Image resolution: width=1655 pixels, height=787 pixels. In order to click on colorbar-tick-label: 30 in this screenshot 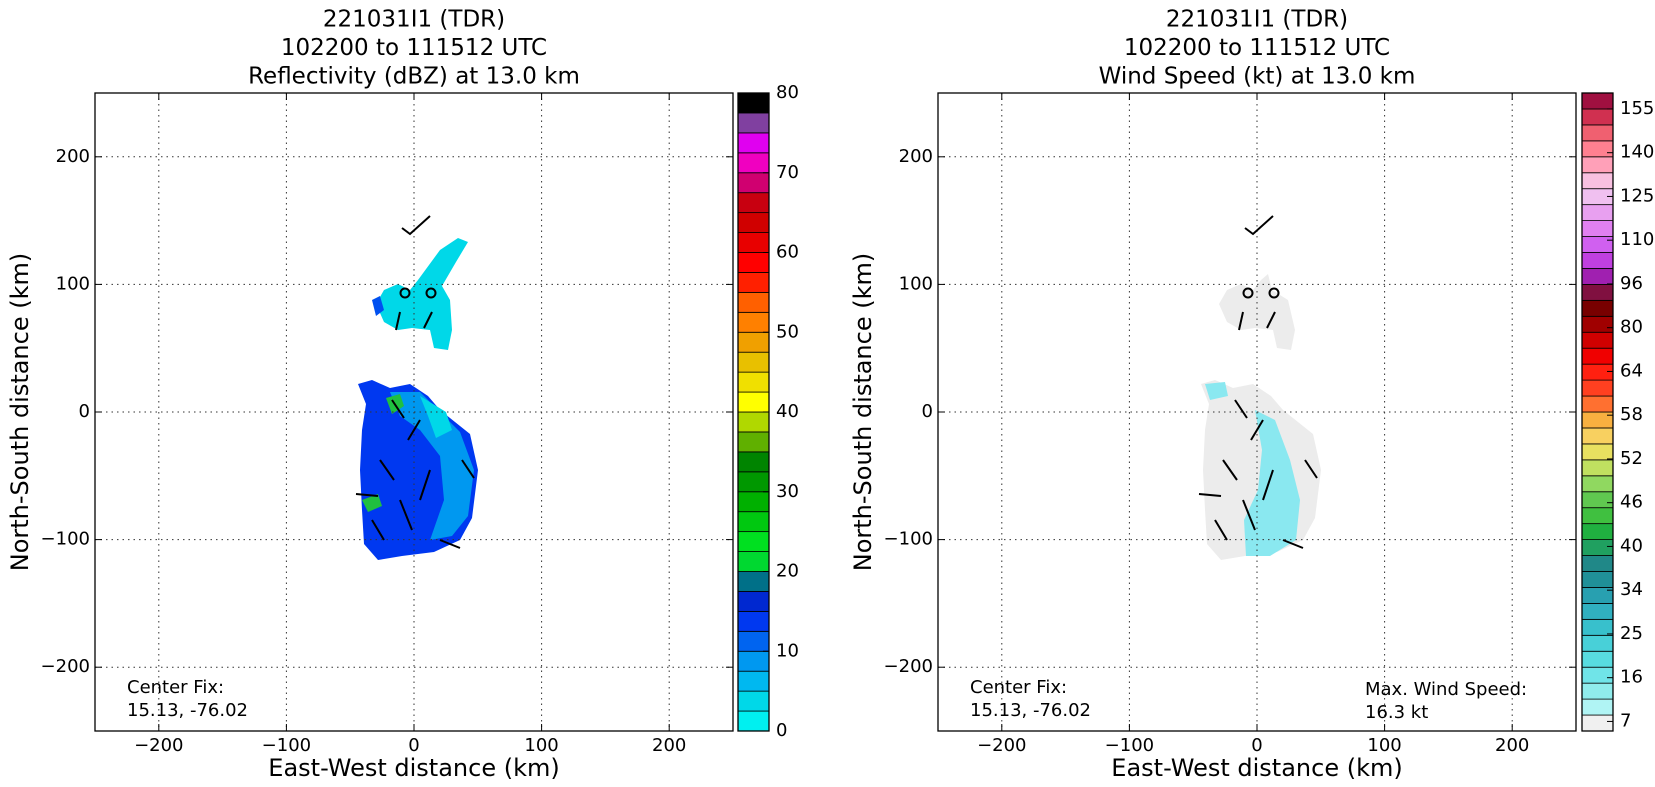, I will do `click(787, 491)`.